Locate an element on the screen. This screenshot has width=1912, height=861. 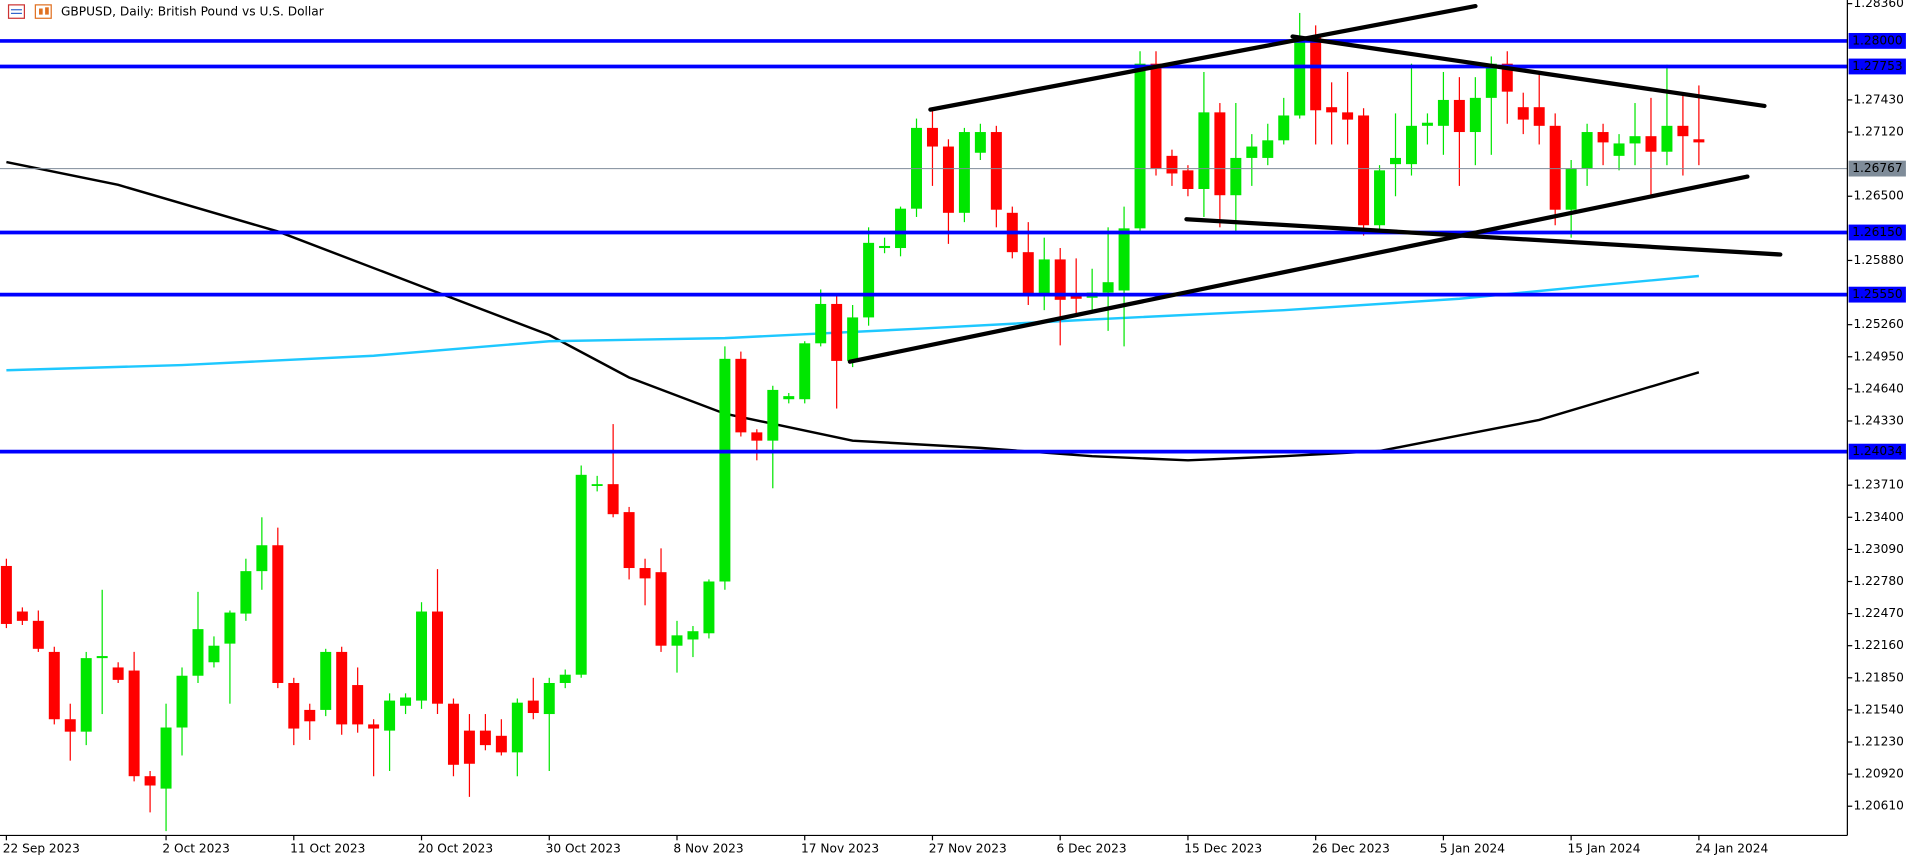
x-tick-label: 30 Oct 2023 is located at coordinates (583, 848).